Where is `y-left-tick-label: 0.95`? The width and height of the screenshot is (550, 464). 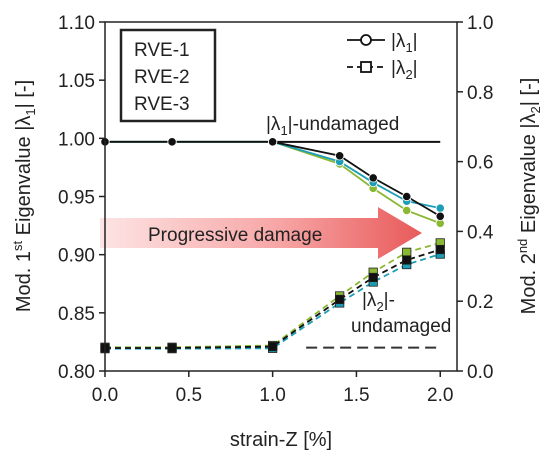 y-left-tick-label: 0.95 is located at coordinates (76, 198).